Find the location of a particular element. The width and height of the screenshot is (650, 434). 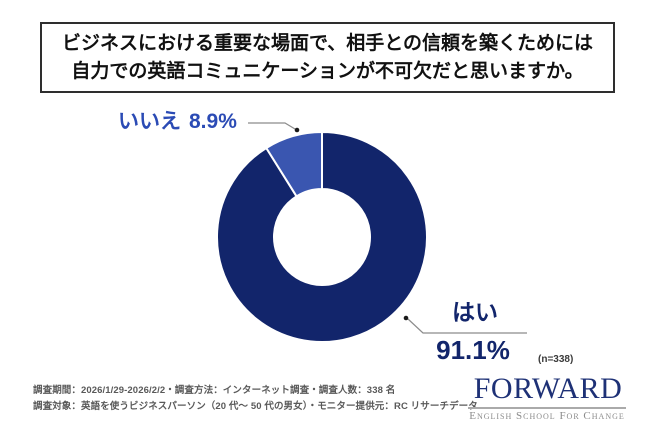

question-title-line2: 自力での英語コミュニケーションが不可欠だと思いますか。 is located at coordinates (327, 71).